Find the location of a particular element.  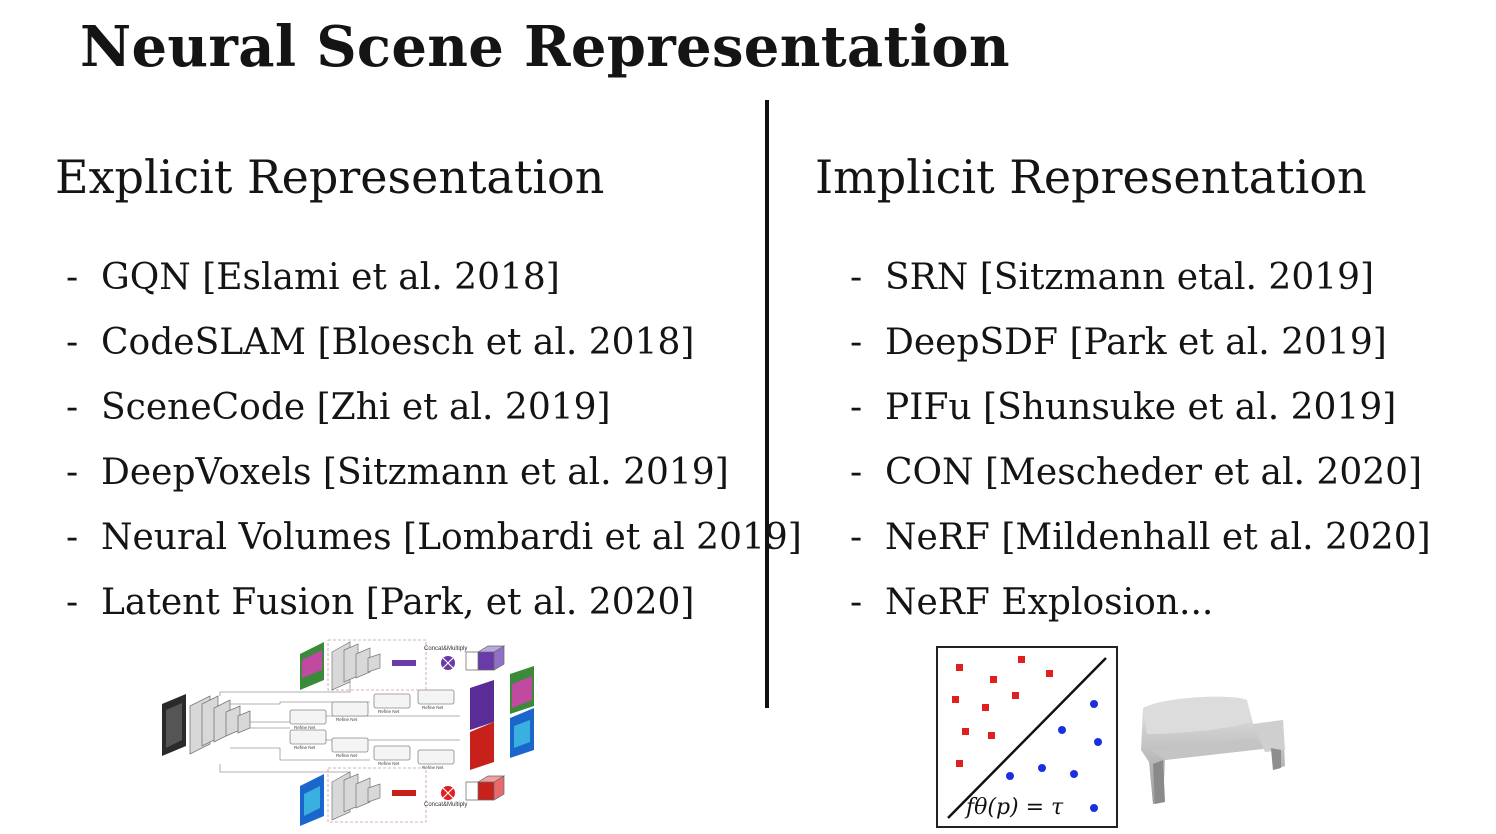

list-item: - CodeSLAM [Bloesch et al. 2018] is located at coordinates (434, 347).